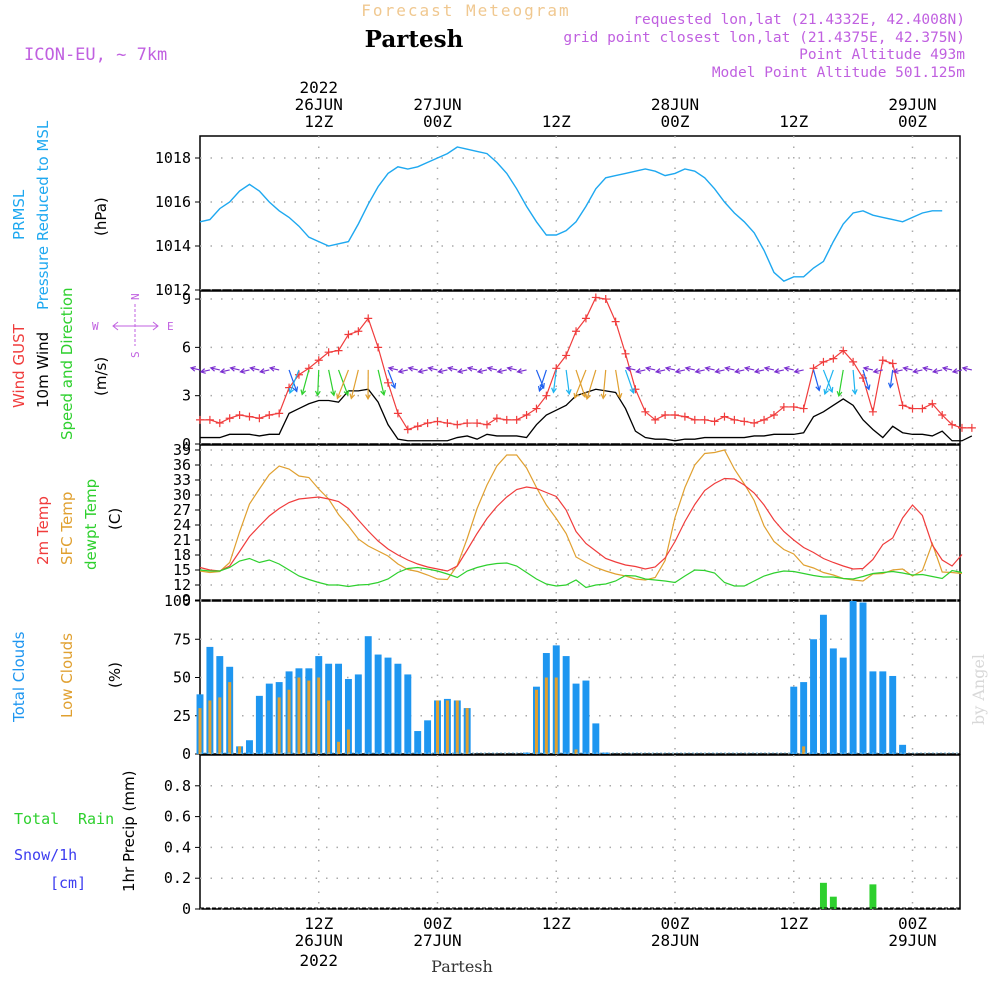 The height and width of the screenshot is (1000, 1000). I want to click on temp-label-sfc: SFC Temp, so click(67, 528).